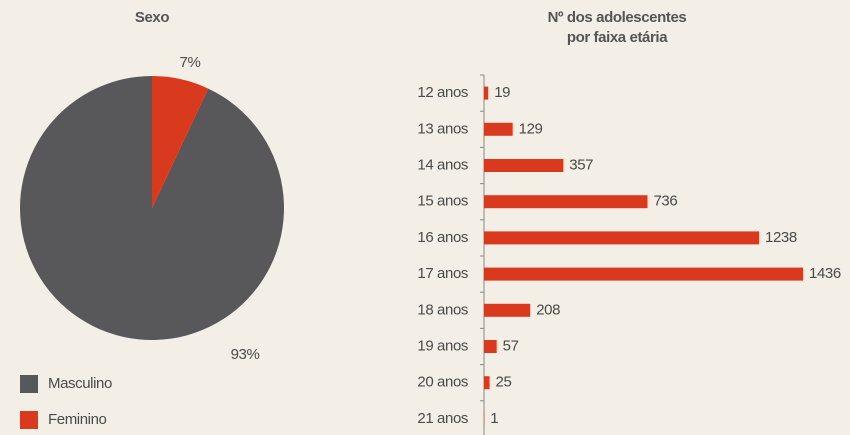  I want to click on y-tick-label: 21 anos, so click(442, 418).